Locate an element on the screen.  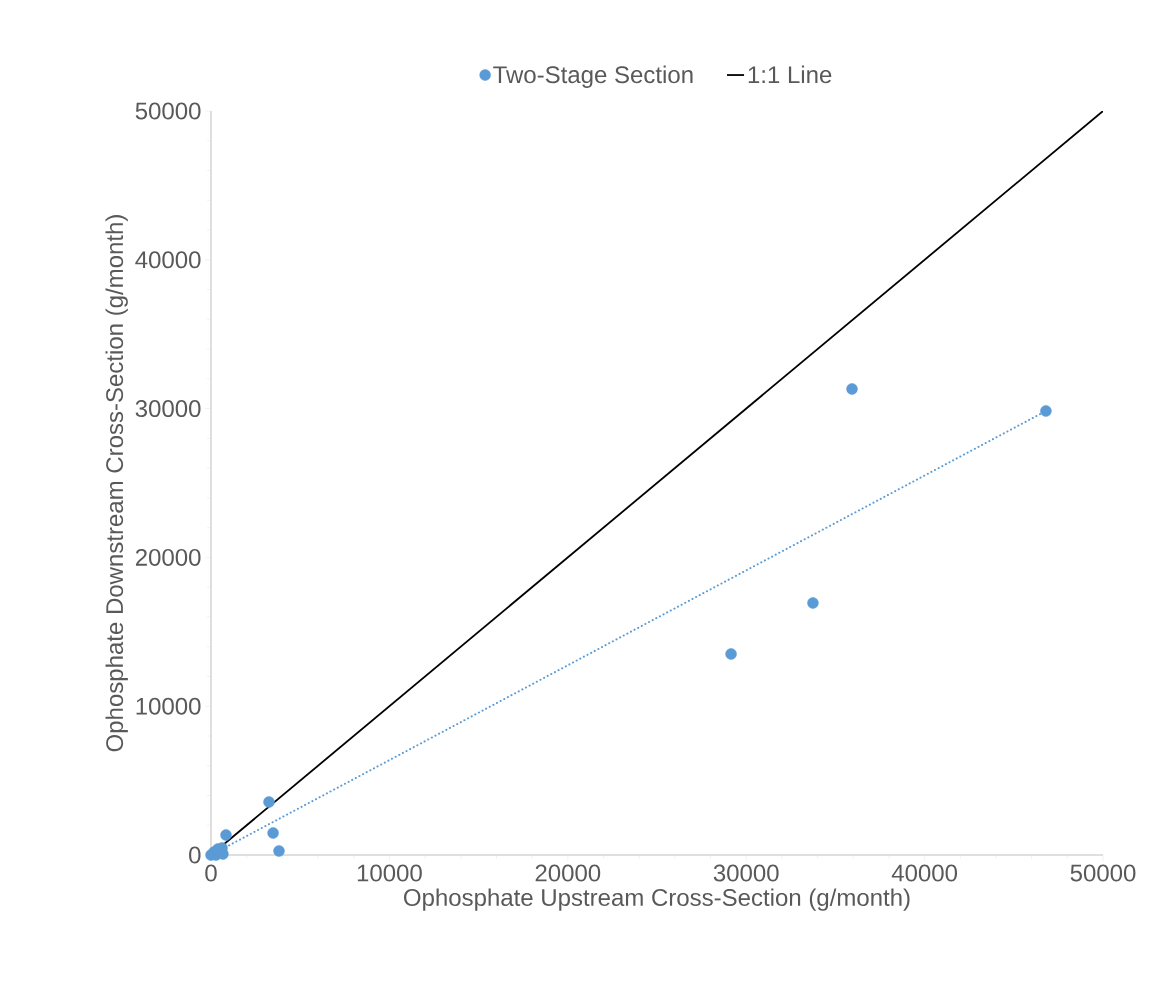
y-tick-label: 50000 is located at coordinates (168, 111).